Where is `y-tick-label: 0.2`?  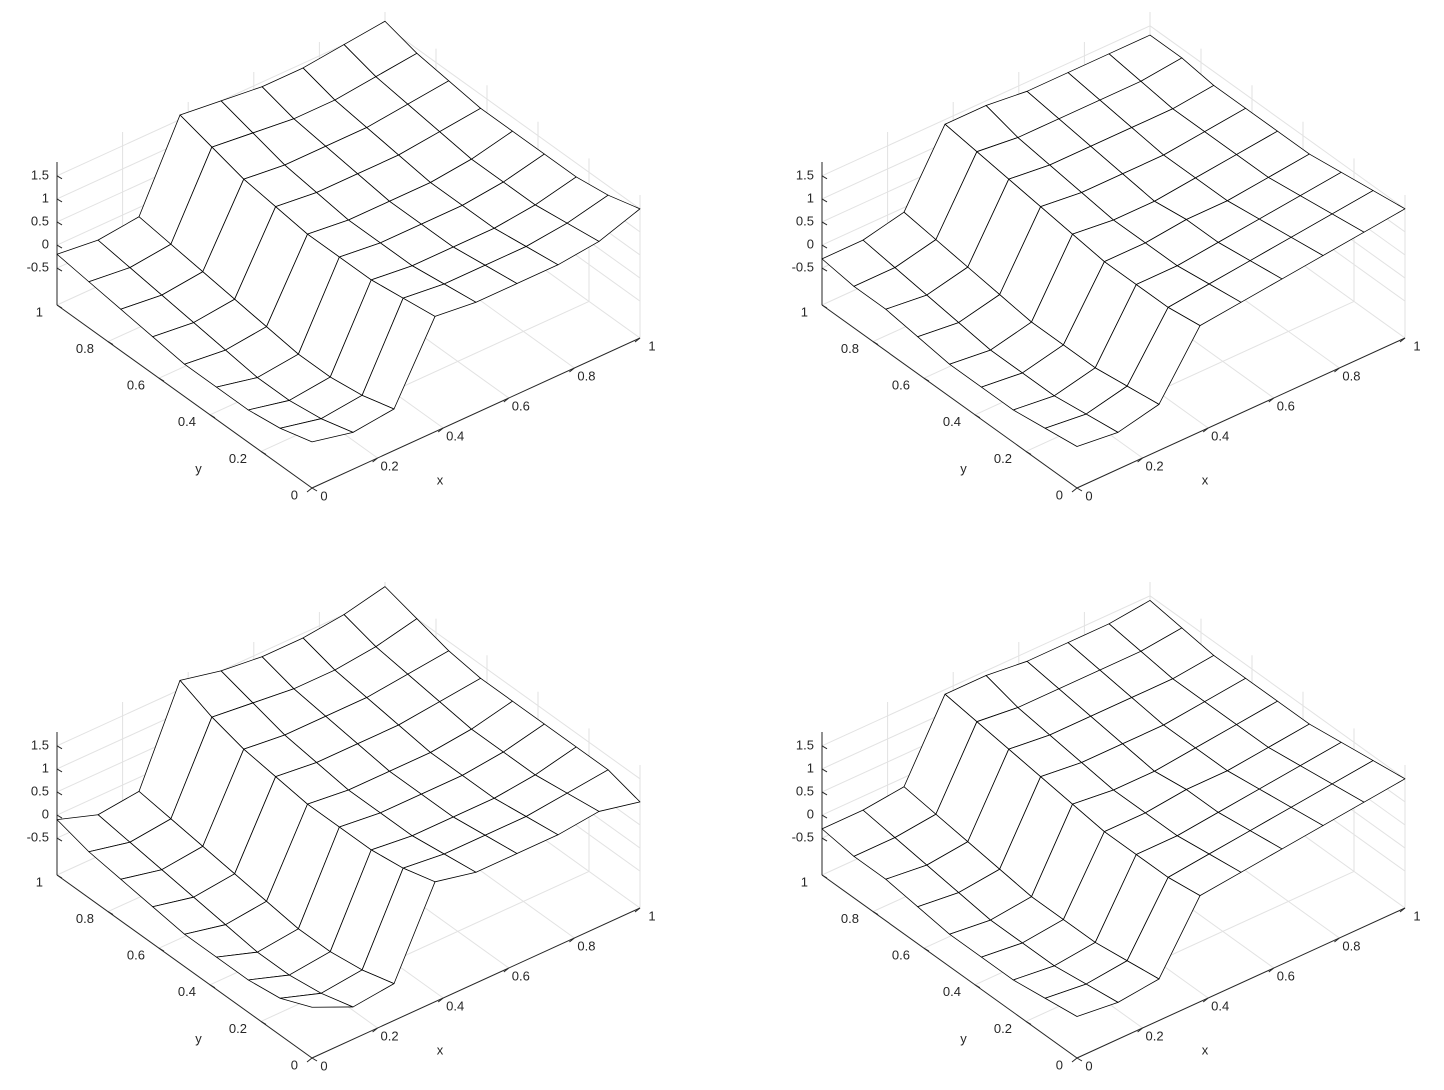
y-tick-label: 0.2 is located at coordinates (1003, 458).